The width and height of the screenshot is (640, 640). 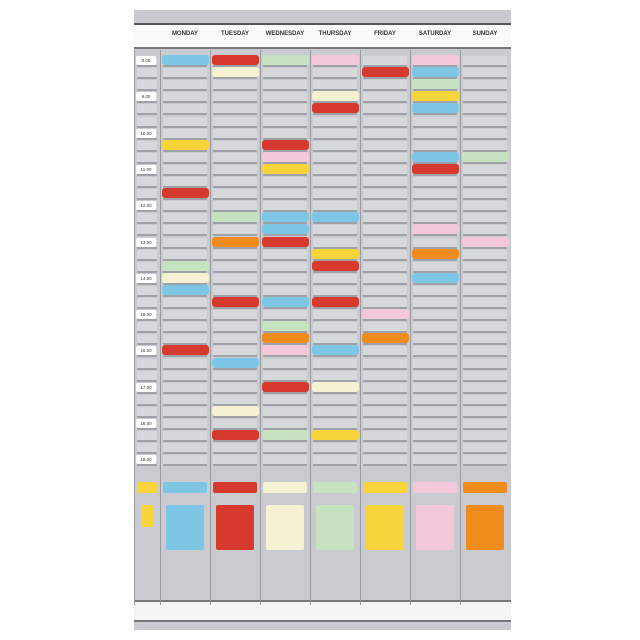 What do you see at coordinates (146, 169) in the screenshot?
I see `time-label: 11.00` at bounding box center [146, 169].